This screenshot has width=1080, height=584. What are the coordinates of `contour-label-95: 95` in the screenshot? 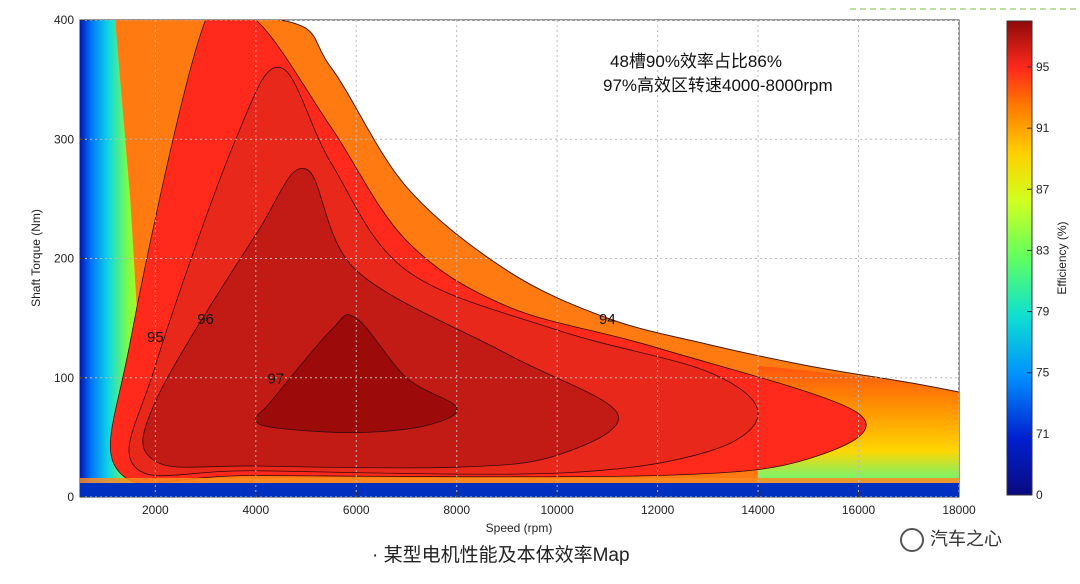 It's located at (155, 337).